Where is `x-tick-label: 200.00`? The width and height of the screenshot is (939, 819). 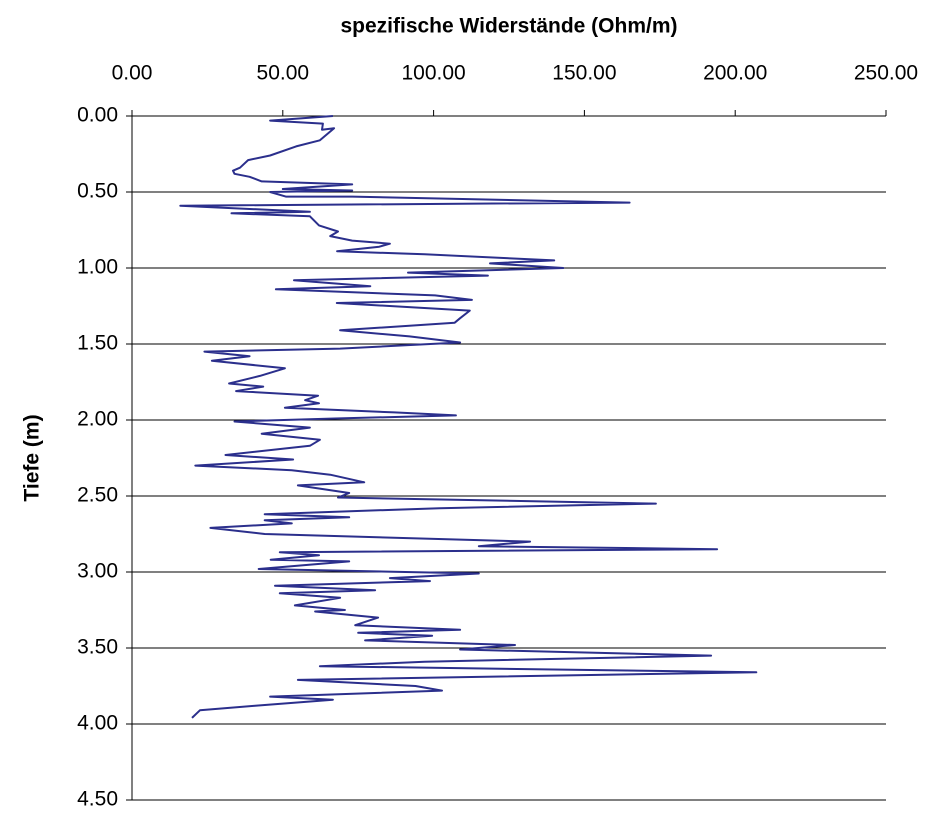
x-tick-label: 200.00 is located at coordinates (735, 73).